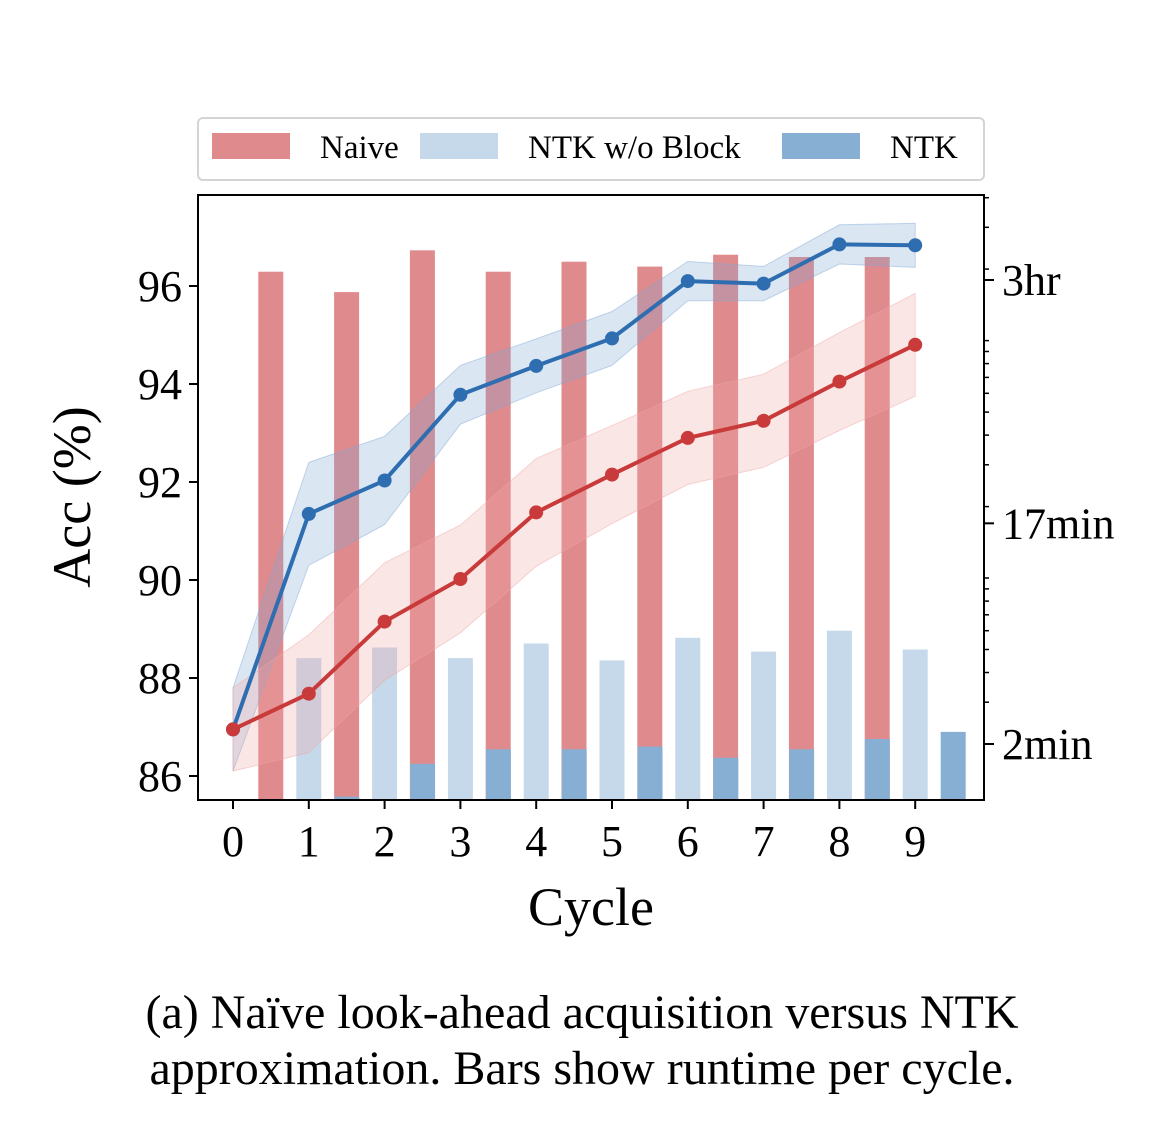 This screenshot has width=1164, height=1130. Describe the element at coordinates (459, 146) in the screenshot. I see `legend-swatch-ntk-wo-block` at that location.